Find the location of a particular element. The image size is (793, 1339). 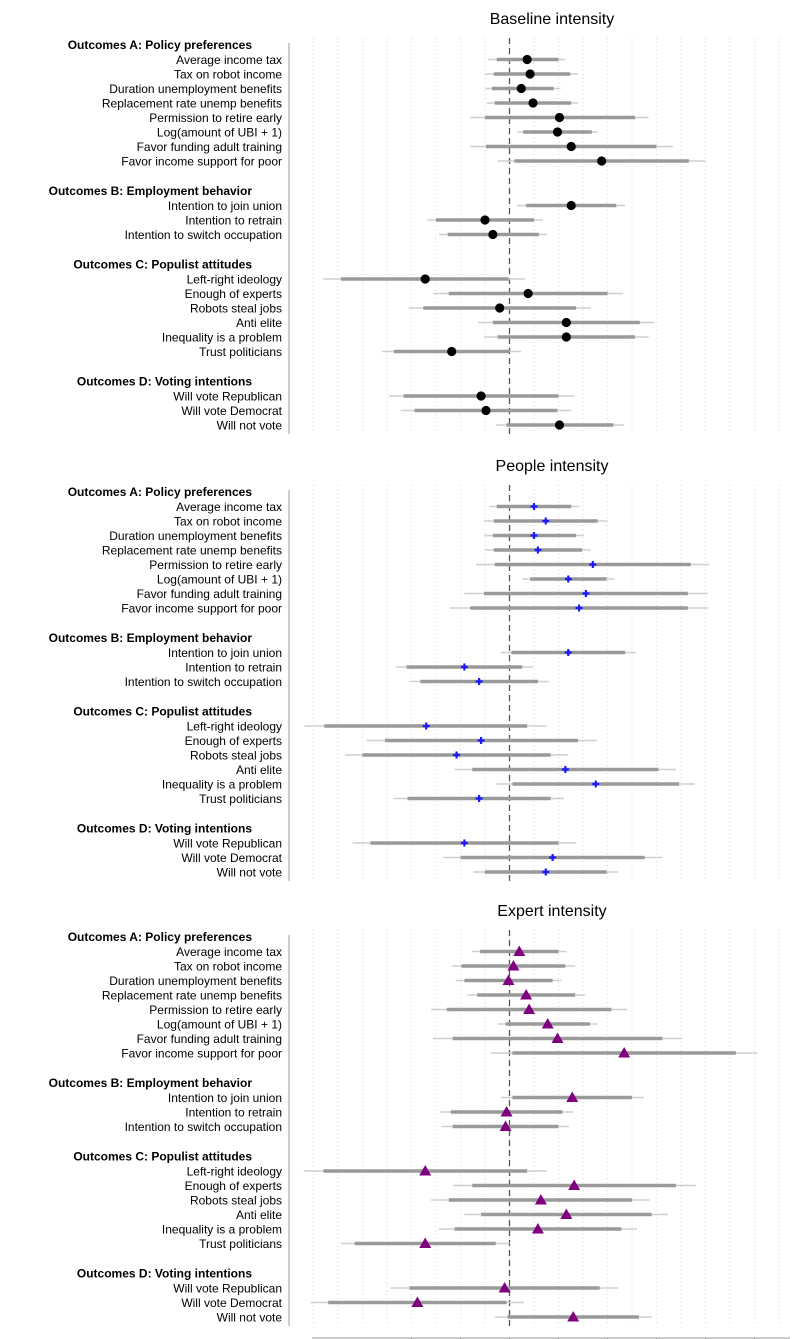

panel-title: People intensity is located at coordinates (552, 466).